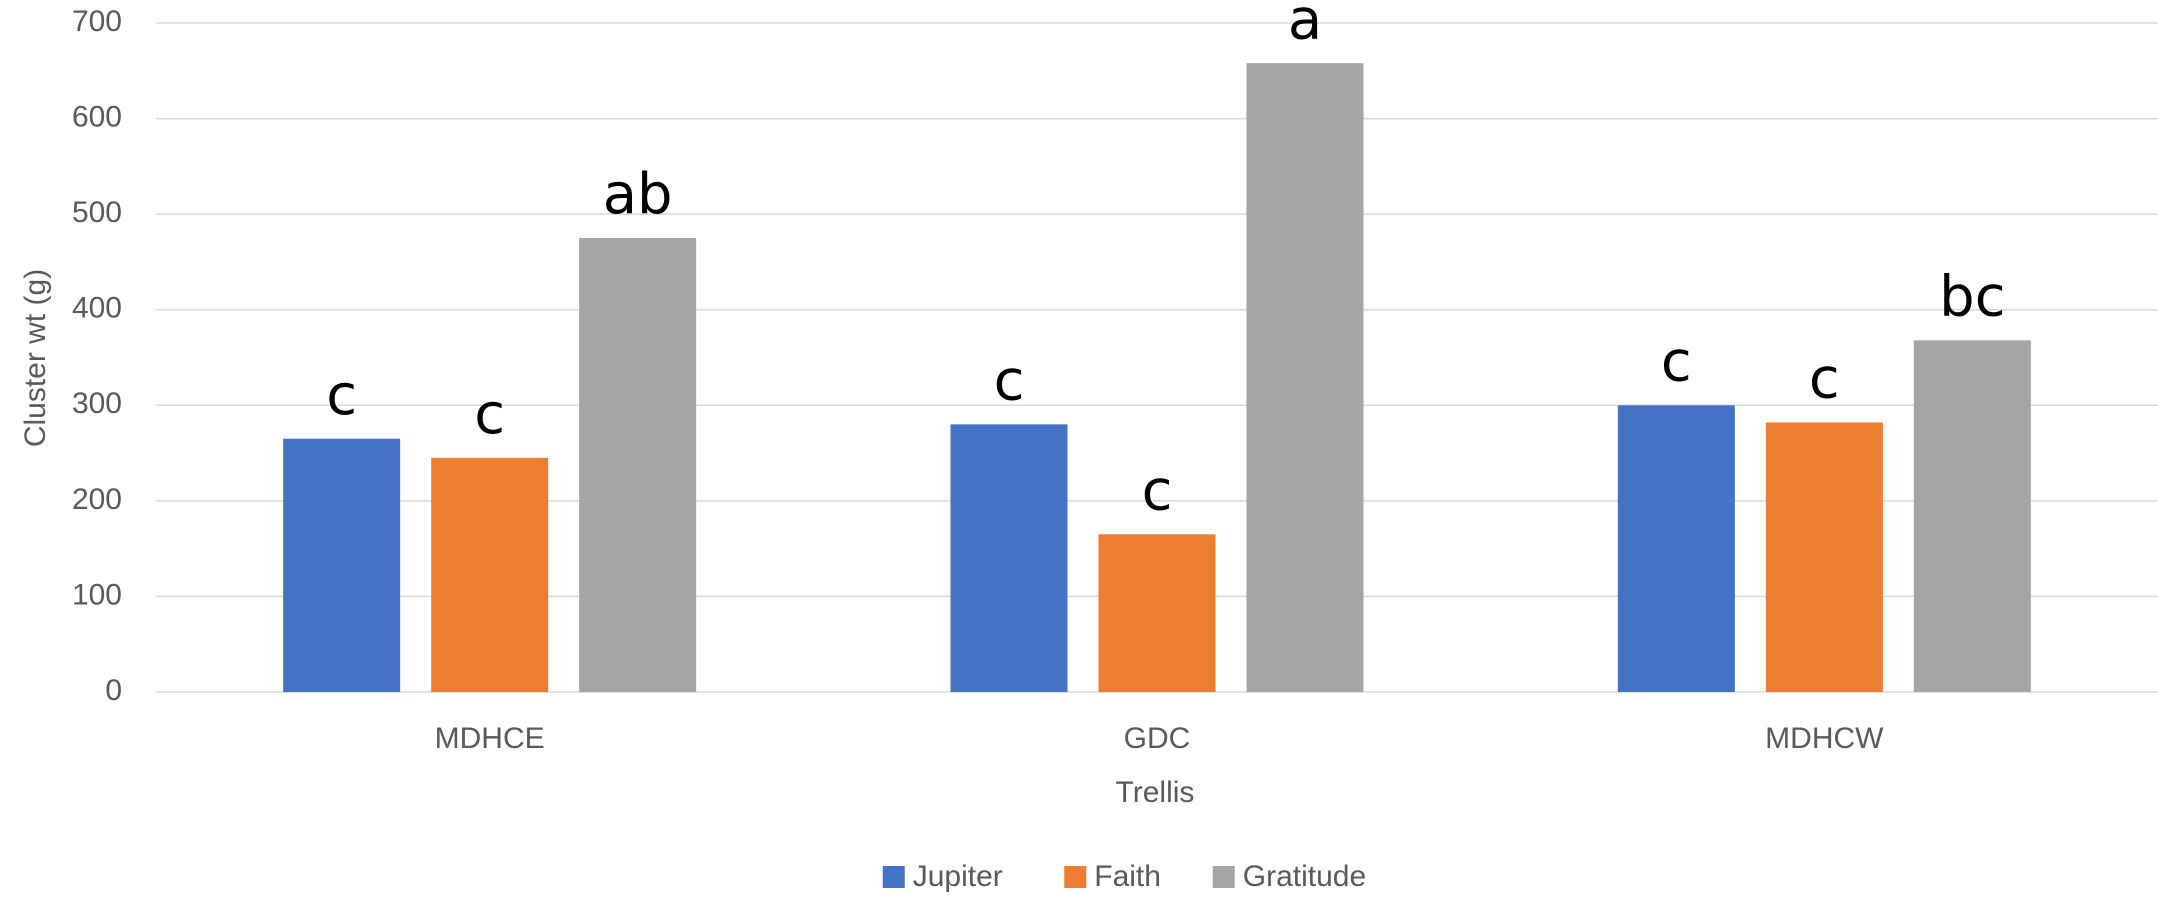 The height and width of the screenshot is (897, 2158). What do you see at coordinates (97, 594) in the screenshot?
I see `y-tick-label: 100` at bounding box center [97, 594].